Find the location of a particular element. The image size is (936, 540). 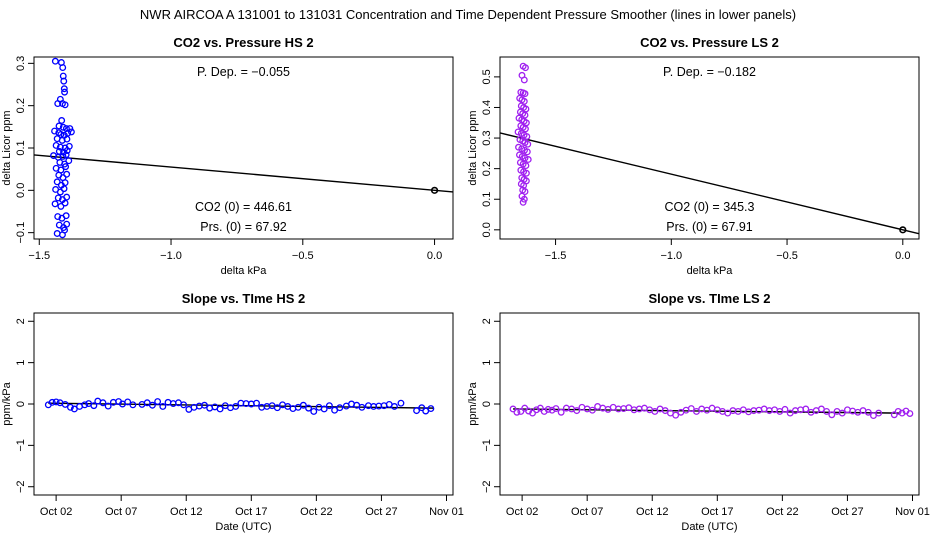

x-tick-label: Oct 07 is located at coordinates (587, 512).